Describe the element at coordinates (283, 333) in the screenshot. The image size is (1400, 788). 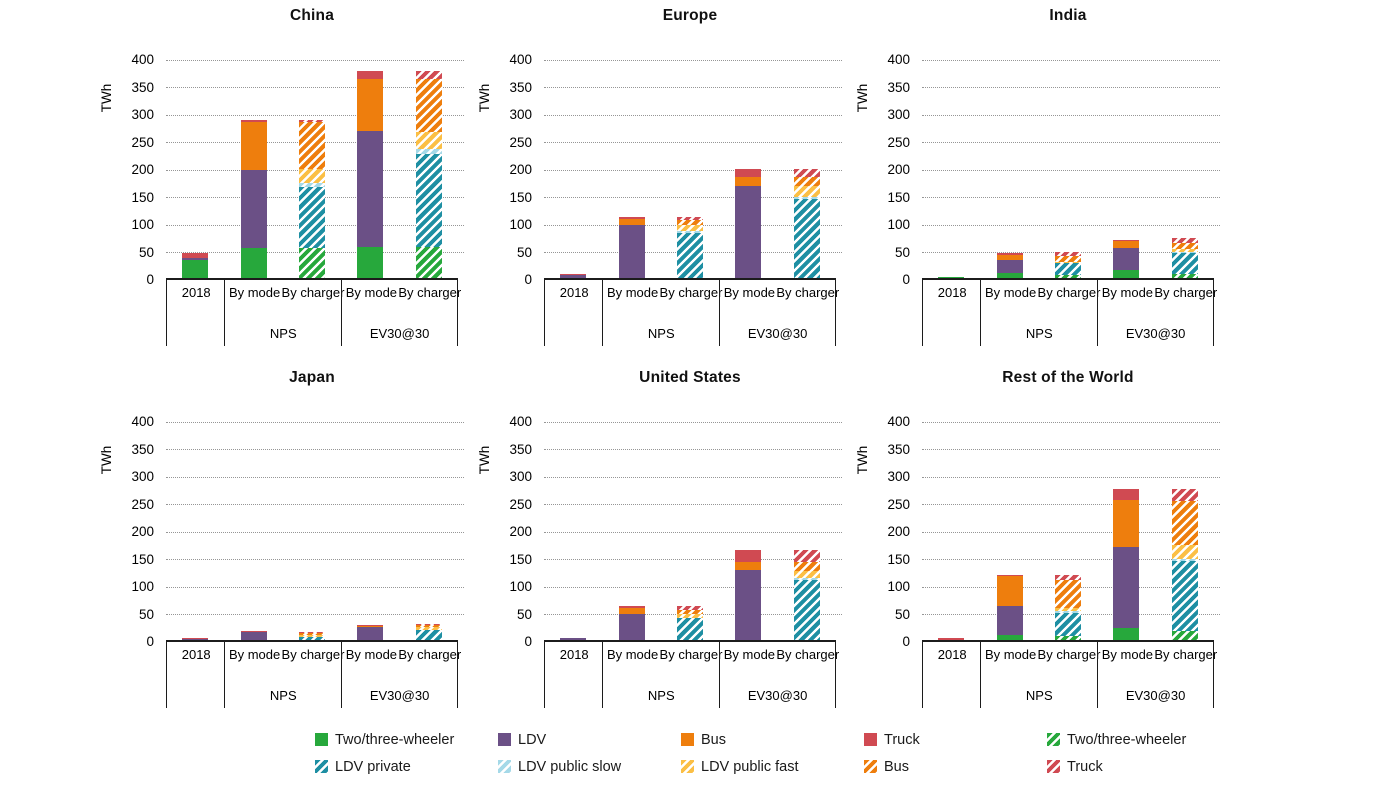
I see `x-group-label: NPS` at that location.